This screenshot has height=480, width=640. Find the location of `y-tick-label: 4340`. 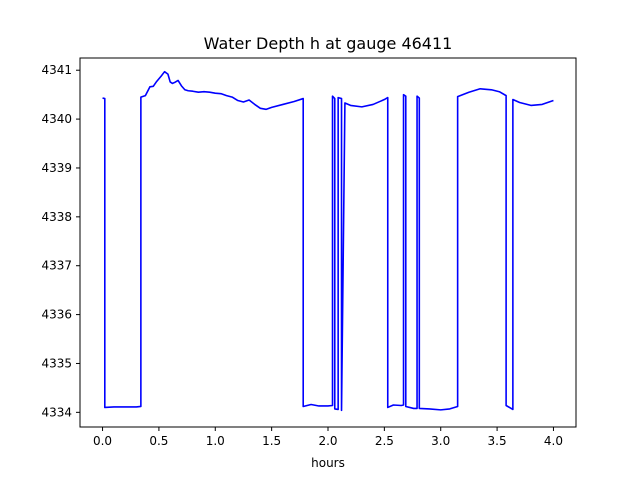

y-tick-label: 4340 is located at coordinates (56, 119).